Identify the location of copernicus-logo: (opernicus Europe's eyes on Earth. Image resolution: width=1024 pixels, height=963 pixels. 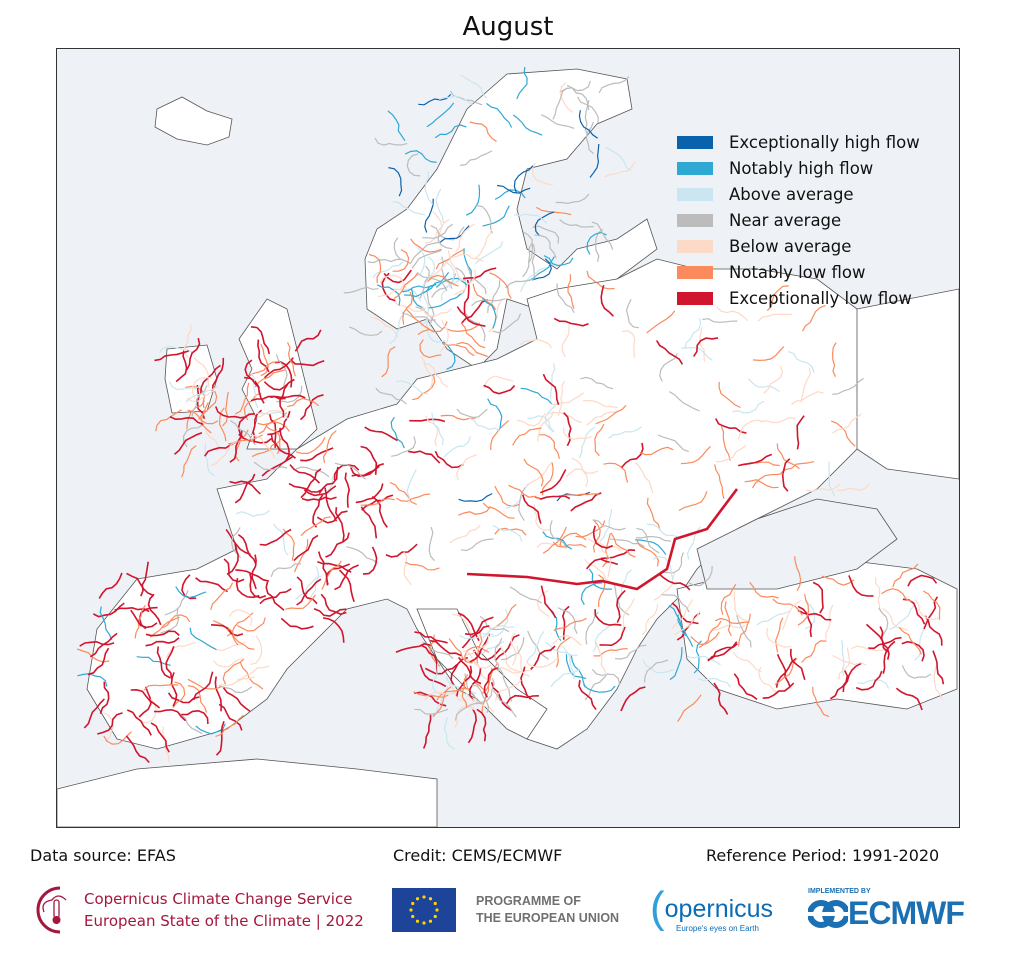
(711, 910).